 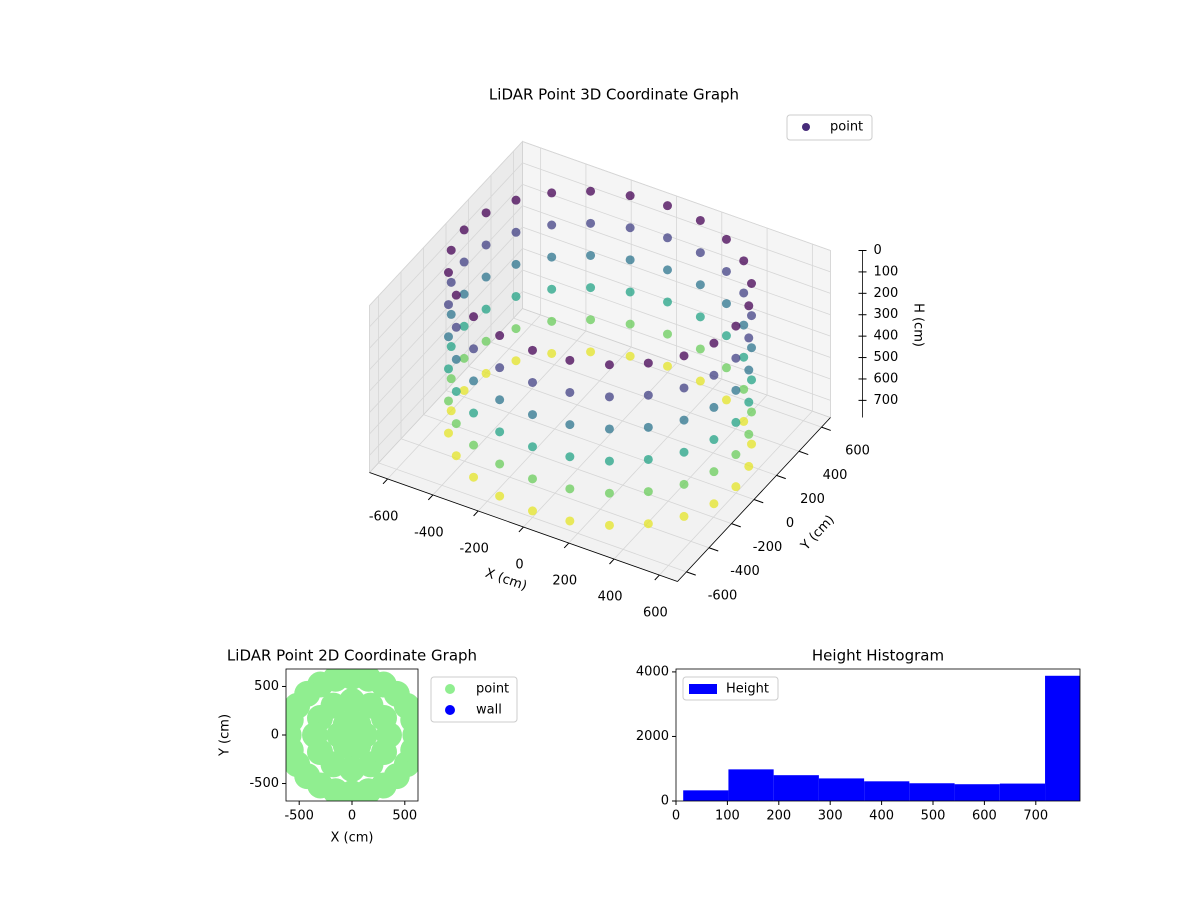 I want to click on y-tick-label: 0, so click(x=790, y=523).